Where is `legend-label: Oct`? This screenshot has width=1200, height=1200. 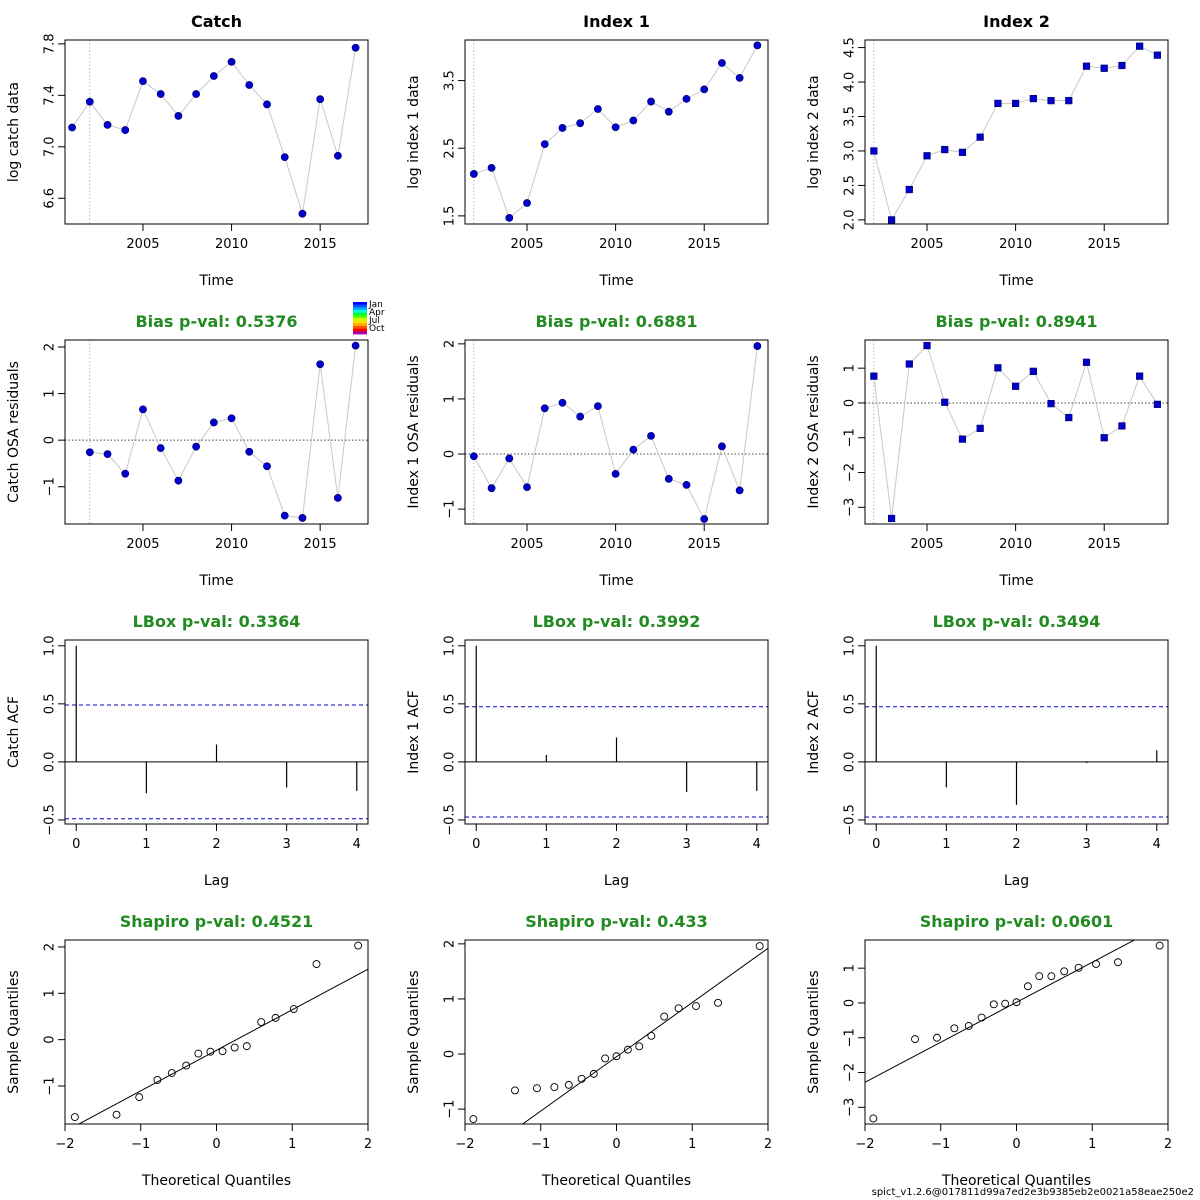
legend-label: Oct is located at coordinates (377, 329).